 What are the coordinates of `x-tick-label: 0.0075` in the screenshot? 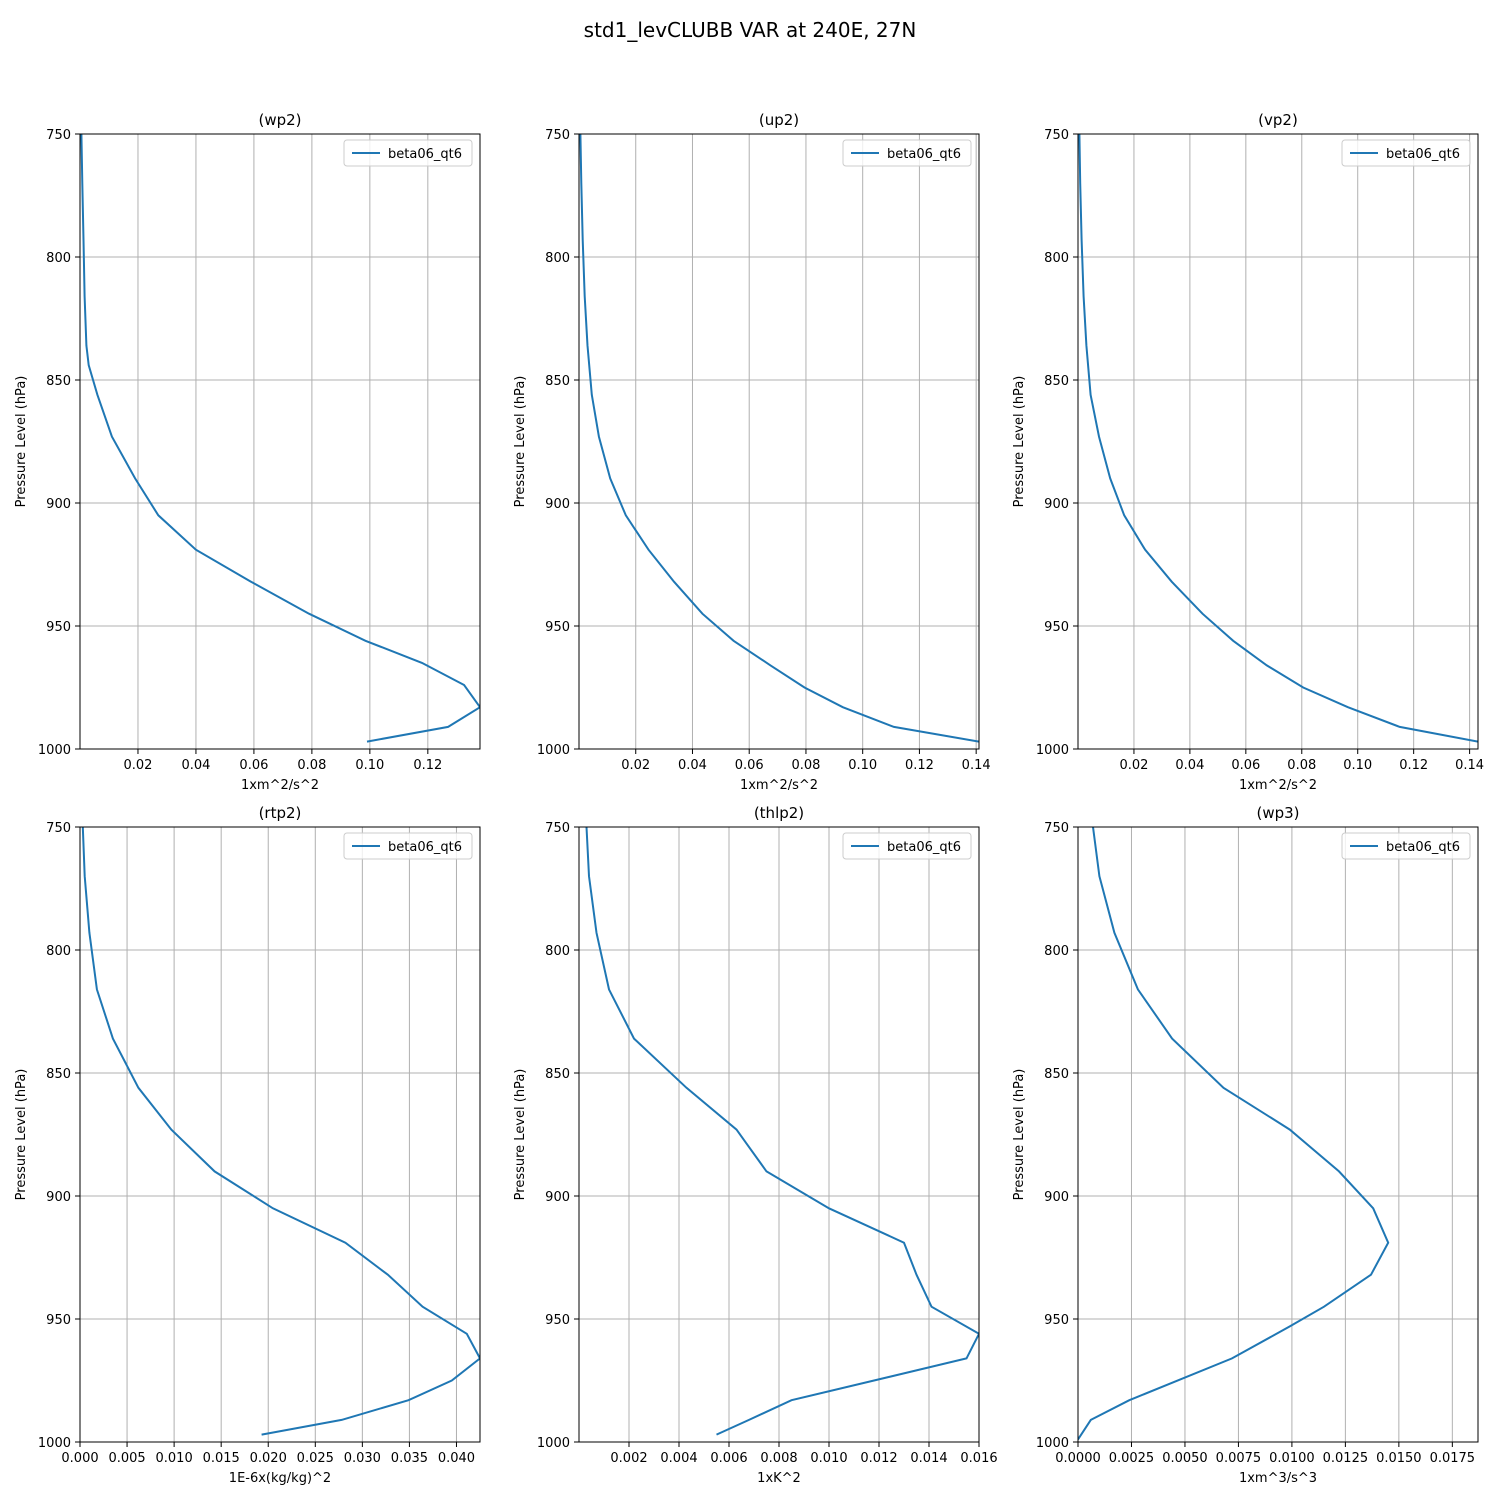 It's located at (1239, 1458).